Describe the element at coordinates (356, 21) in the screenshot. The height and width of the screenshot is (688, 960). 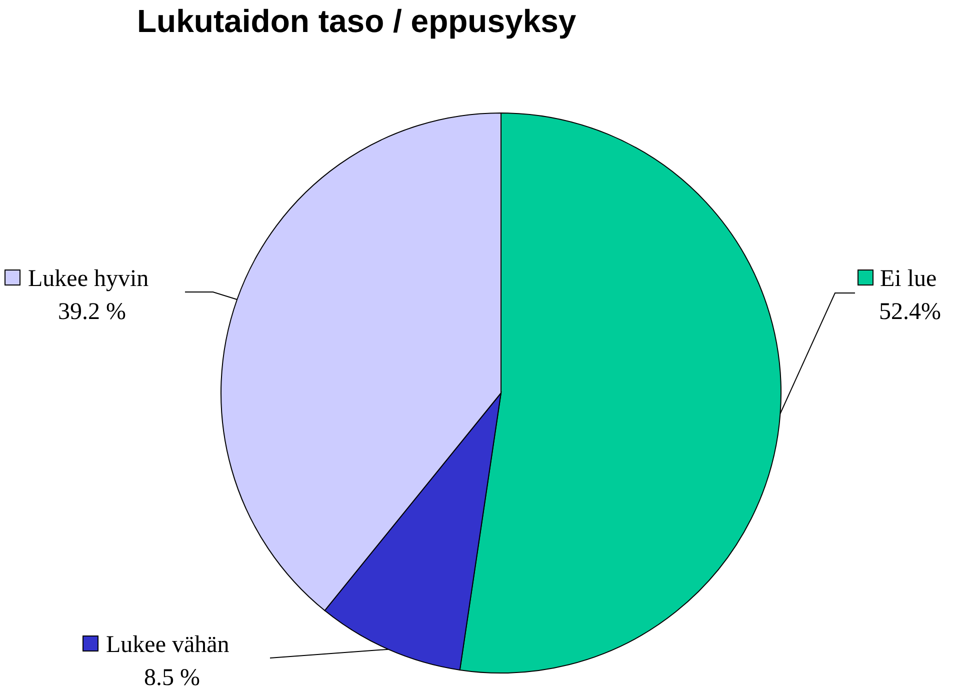
I see `chart-title: Lukutaidon taso / eppusyksy` at that location.